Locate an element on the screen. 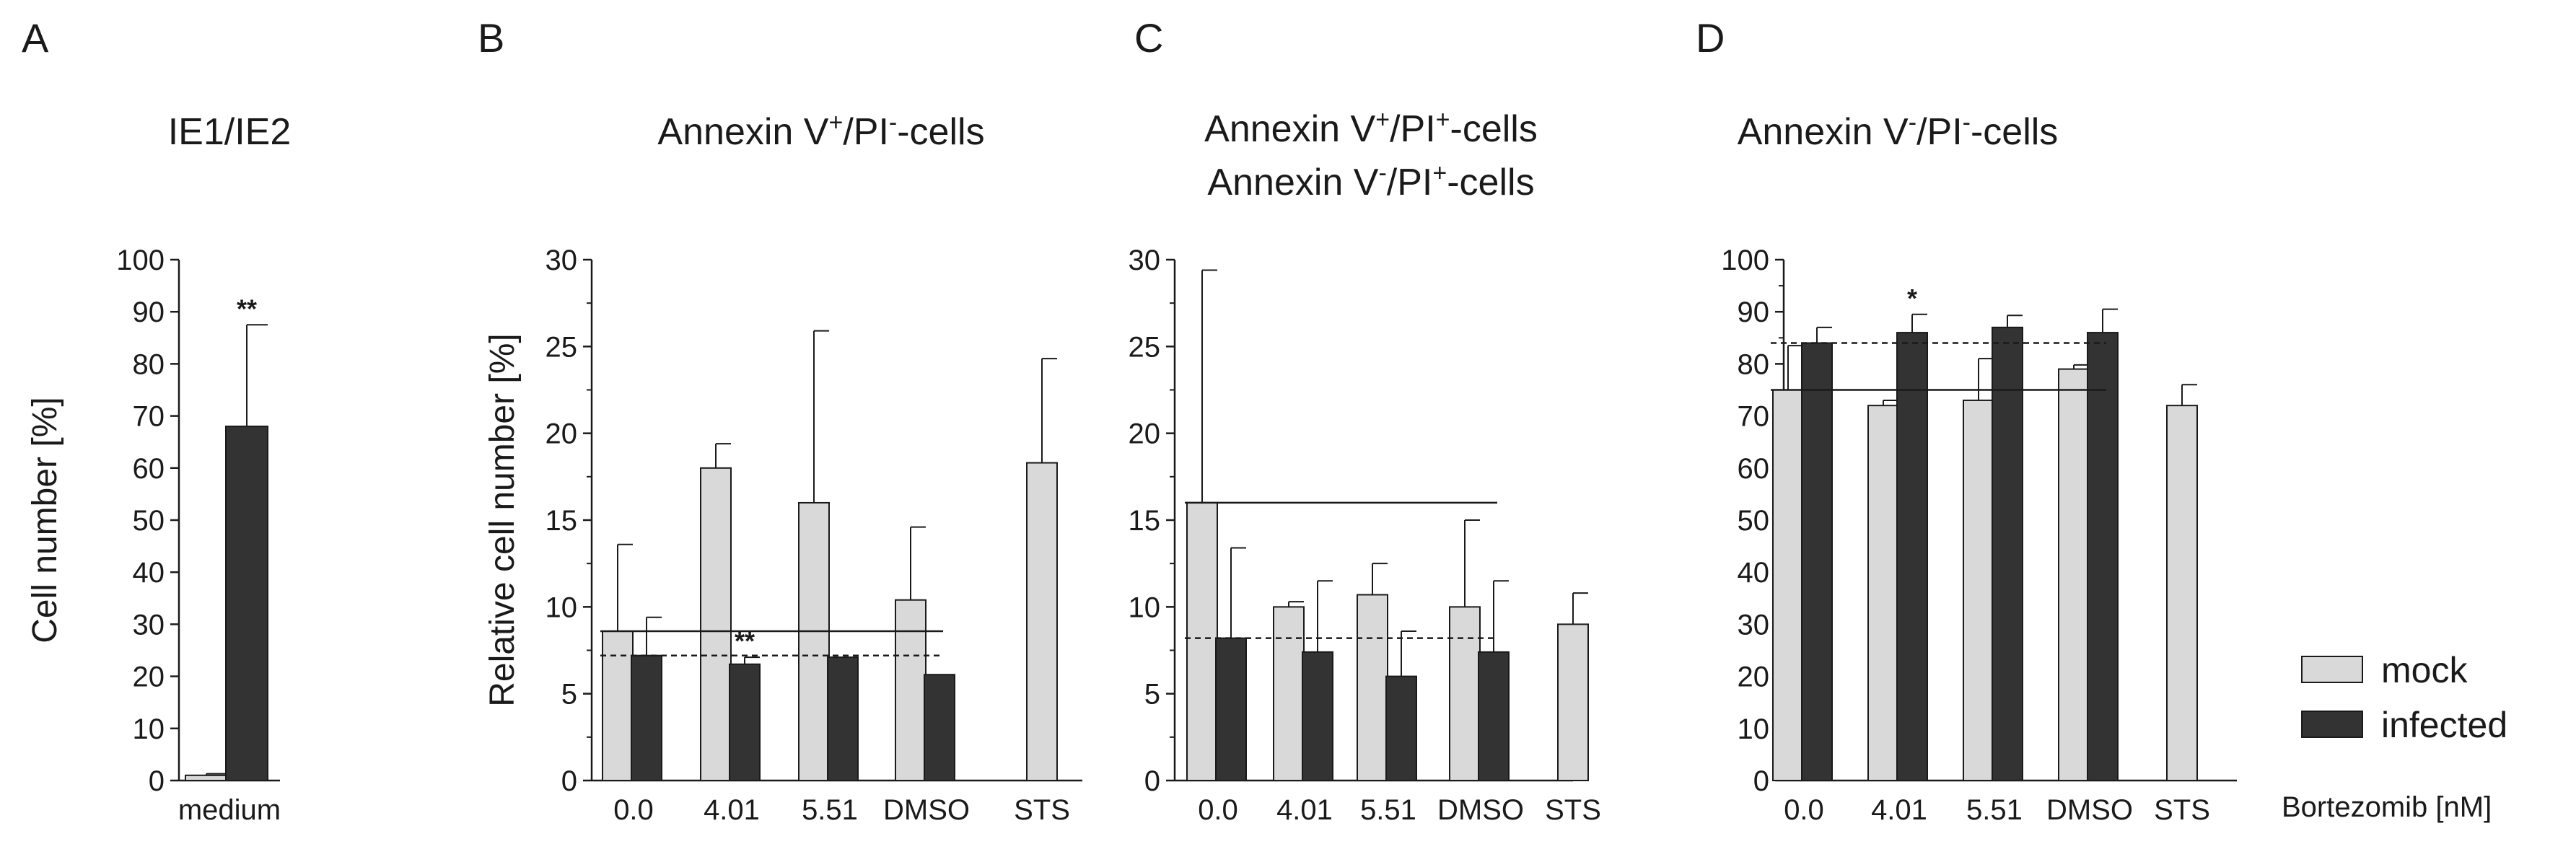 The width and height of the screenshot is (2576, 844). x-tick-label: medium is located at coordinates (229, 810).